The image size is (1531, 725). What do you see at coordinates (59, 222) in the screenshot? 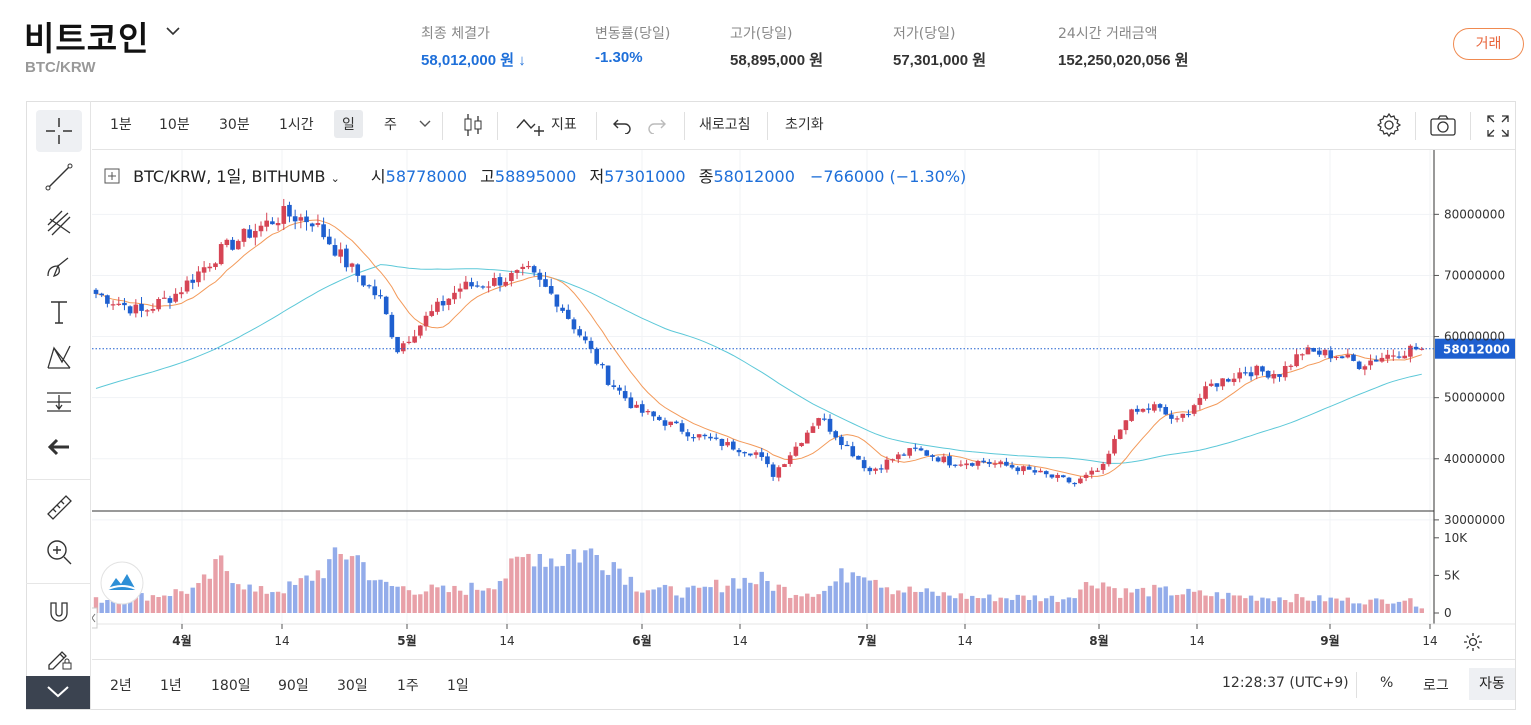
I see `pitchfork-icon` at bounding box center [59, 222].